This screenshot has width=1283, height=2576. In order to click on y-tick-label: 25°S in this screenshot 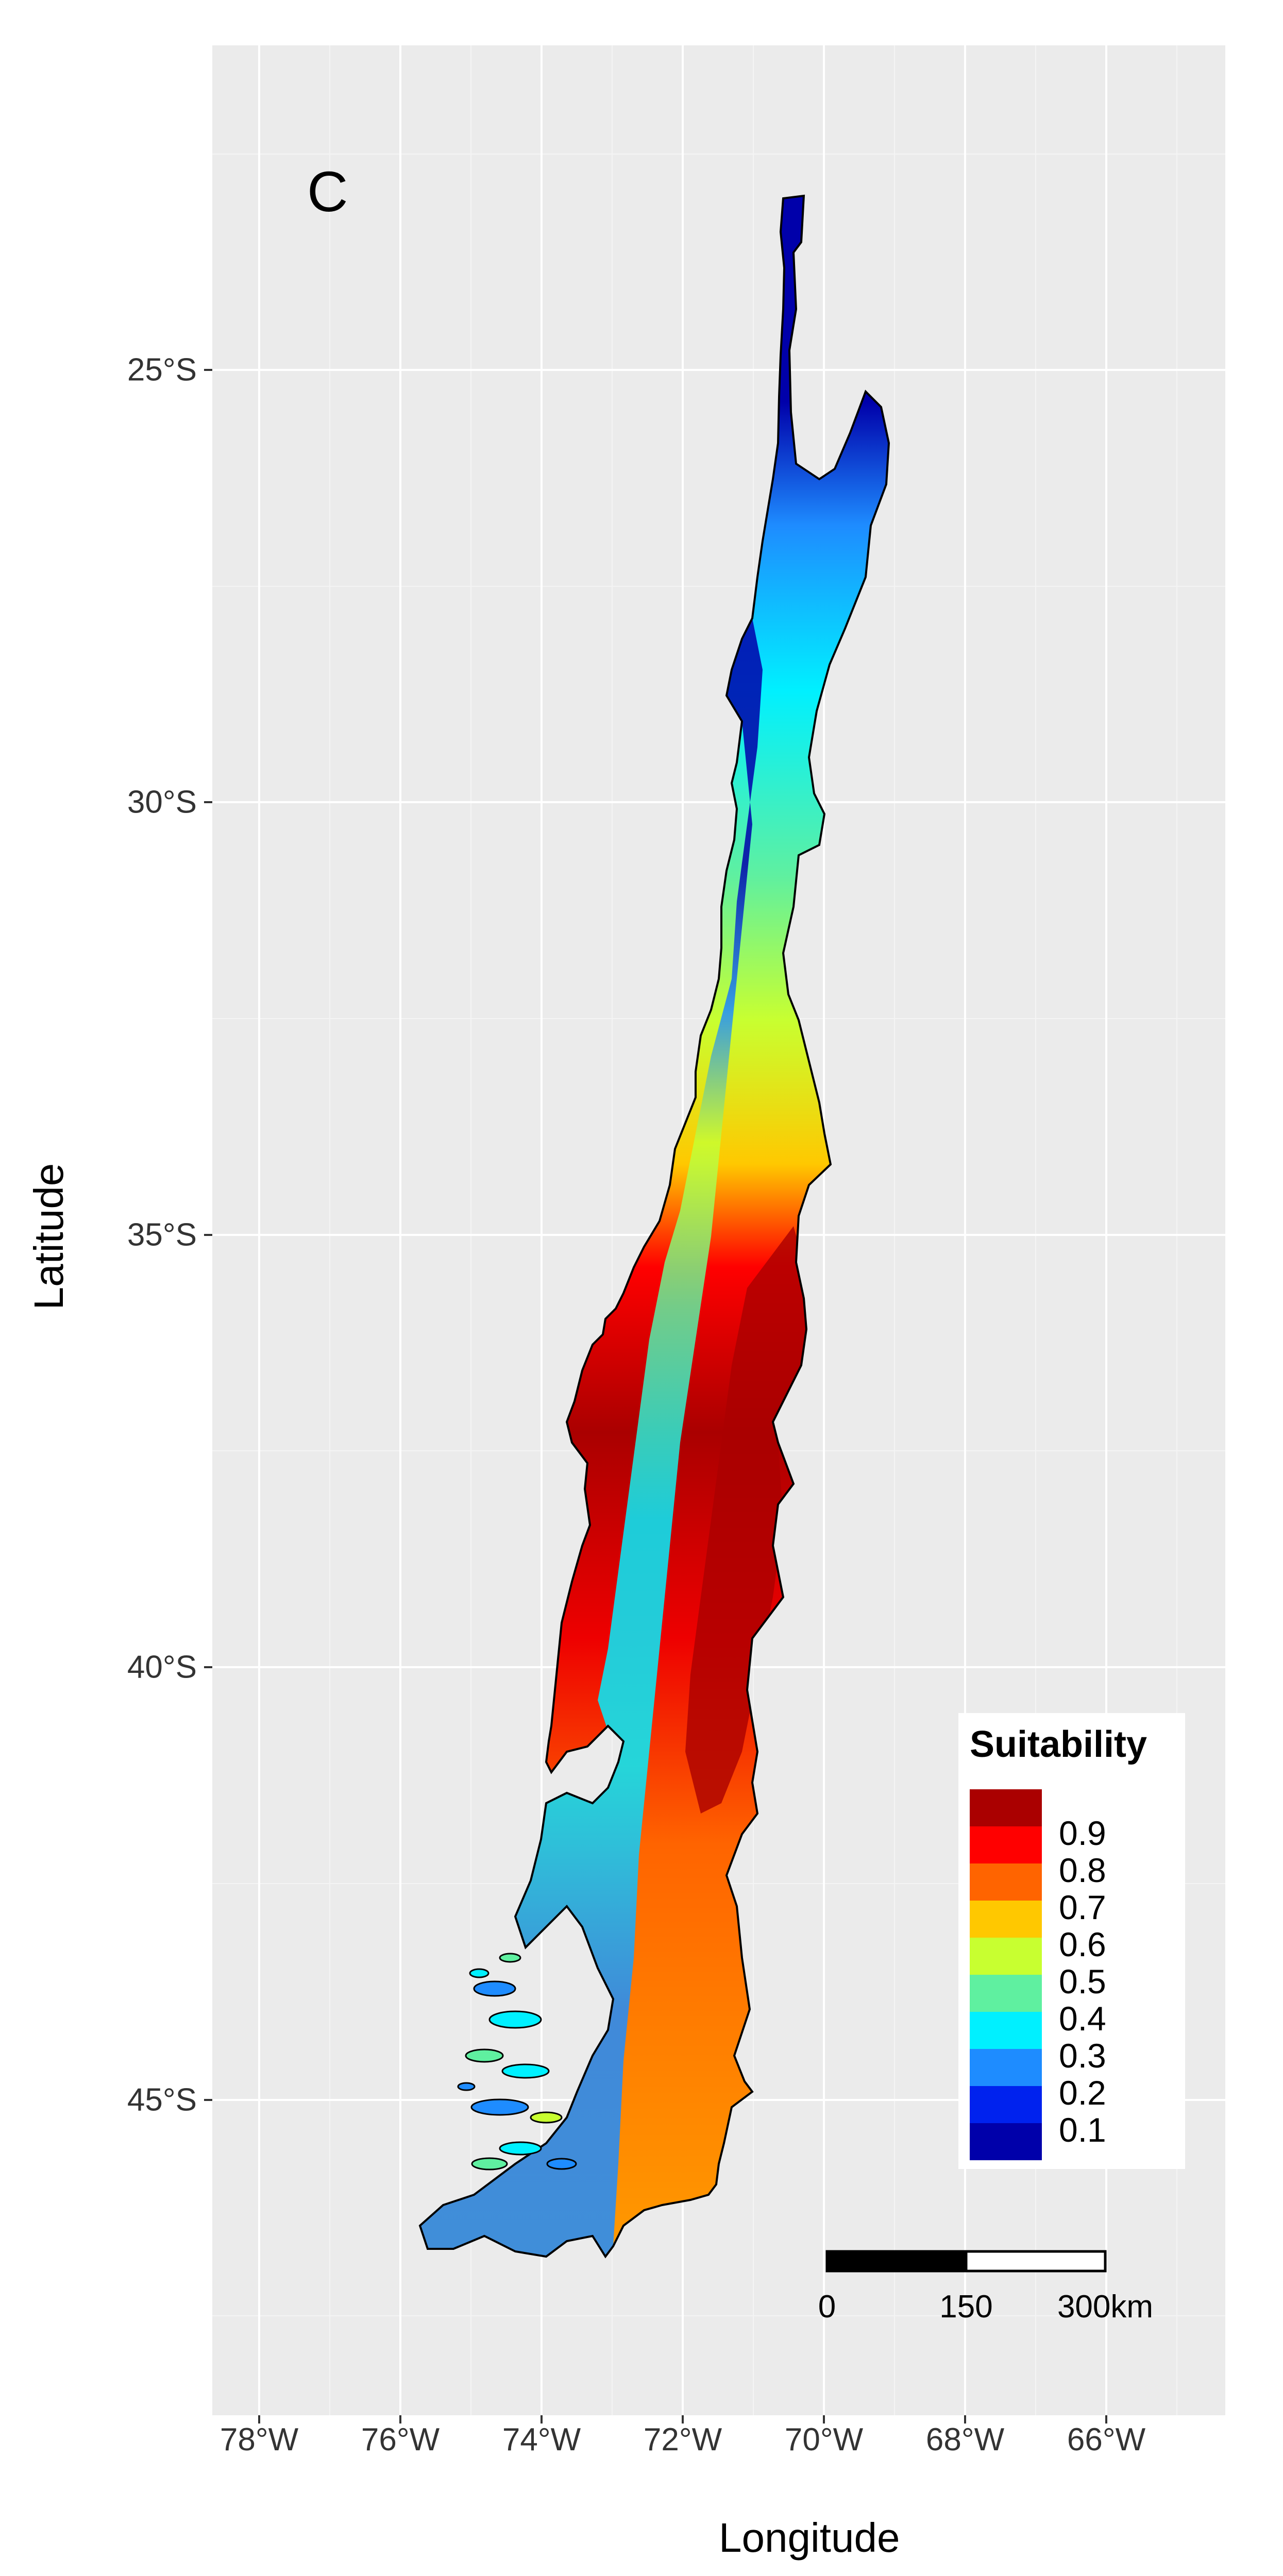, I will do `click(162, 370)`.